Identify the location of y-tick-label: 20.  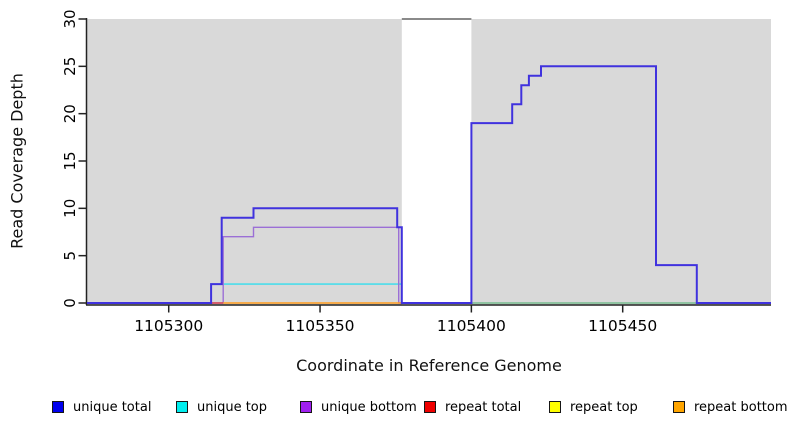
(70, 113).